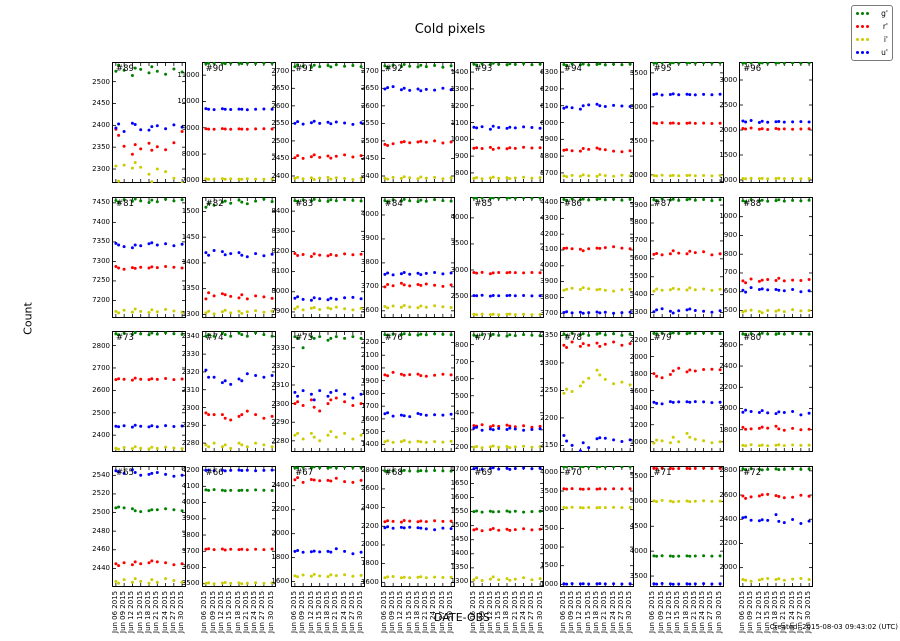  Describe the element at coordinates (587, 122) in the screenshot. I see `subplot-94: #94 5700 5800 5900 6000 6100 6200 6300` at that location.